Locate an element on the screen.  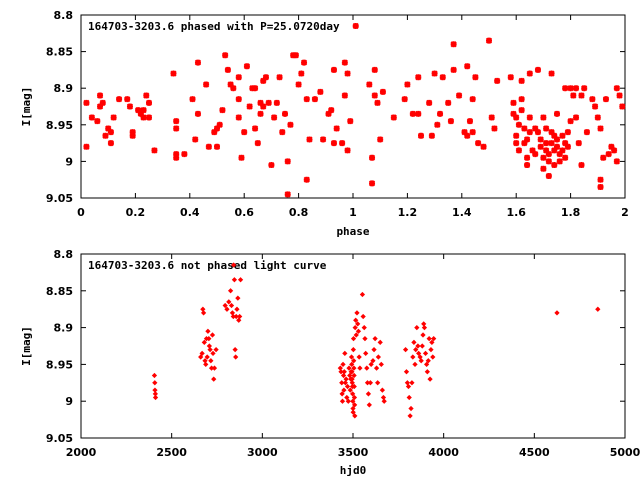
x-tick-label: 5000 is located at coordinates (625, 452).